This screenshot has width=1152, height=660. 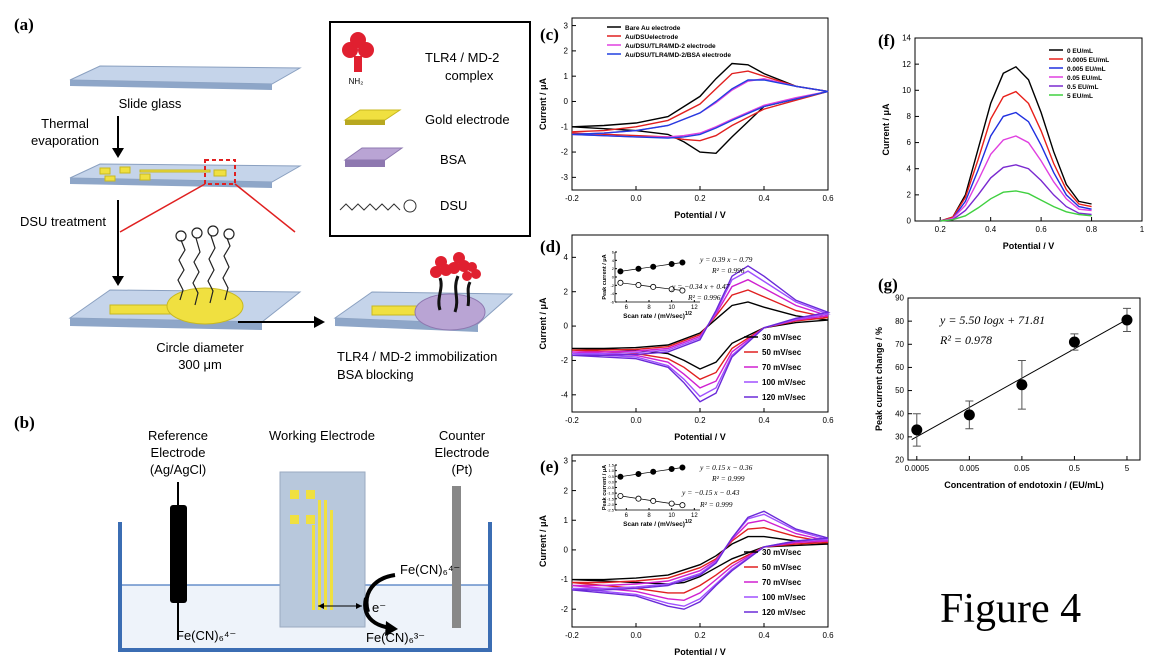 What do you see at coordinates (784, 397) in the screenshot?
I see `legend-label: 120 mV/sec` at bounding box center [784, 397].